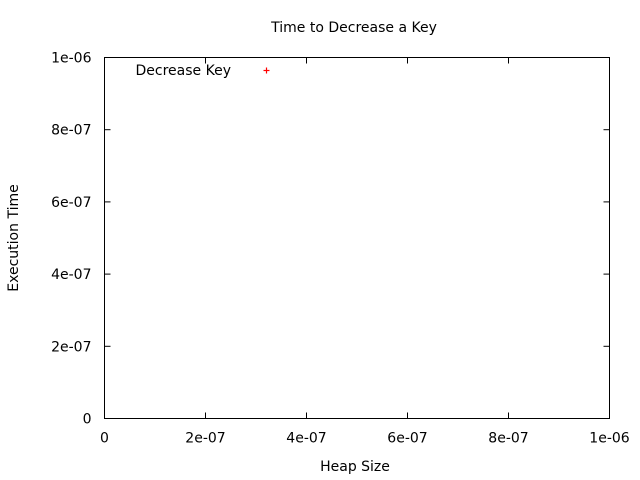  Describe the element at coordinates (71, 203) in the screenshot. I see `y-tick-label: 6e-07` at that location.